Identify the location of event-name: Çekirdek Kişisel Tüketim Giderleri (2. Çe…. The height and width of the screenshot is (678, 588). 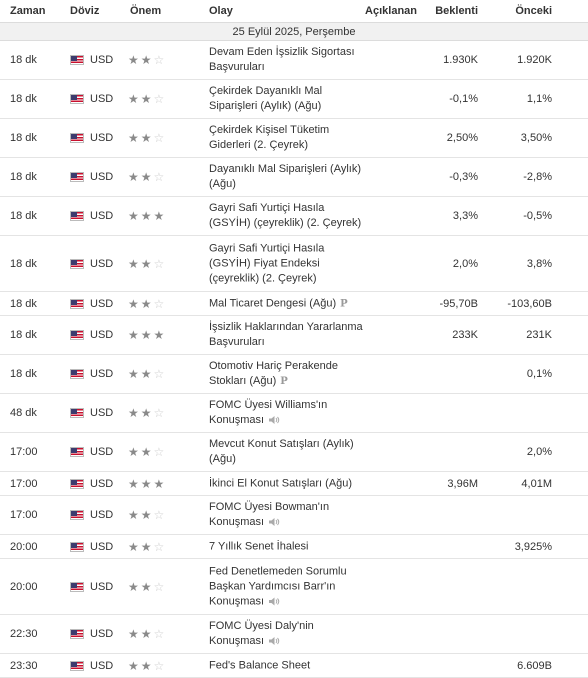
(299, 138).